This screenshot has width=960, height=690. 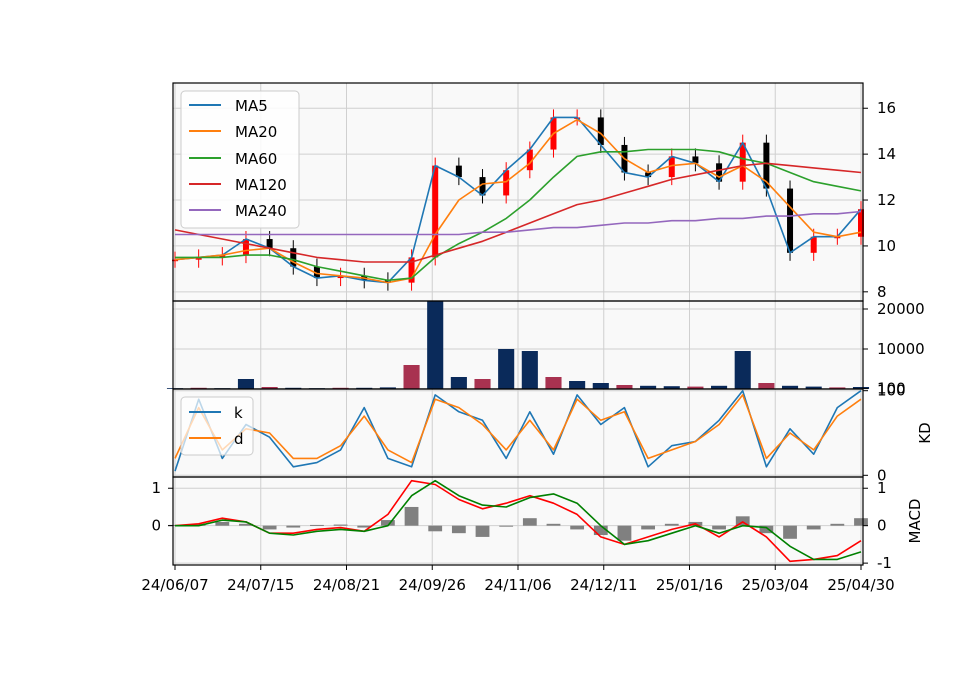 What do you see at coordinates (882, 488) in the screenshot?
I see `macd-y-tick-label: 1` at bounding box center [882, 488].